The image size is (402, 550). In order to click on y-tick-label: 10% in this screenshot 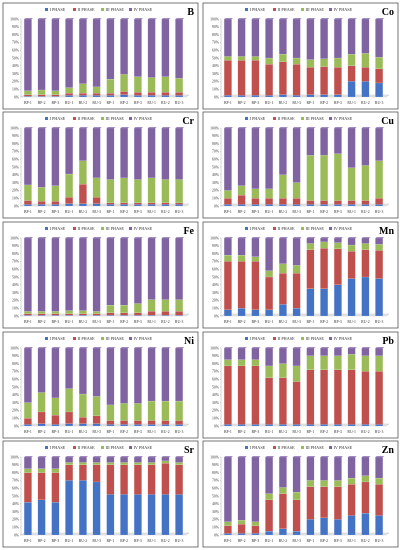, I will do `click(216, 309)`.